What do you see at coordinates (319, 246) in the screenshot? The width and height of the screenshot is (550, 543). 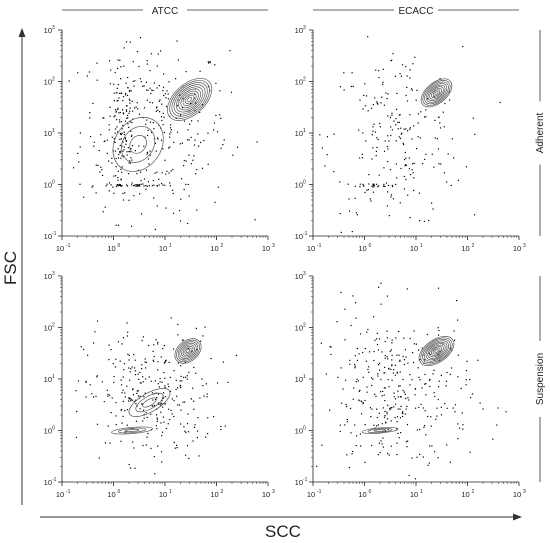 I see `x-tick-exponent: -1` at bounding box center [319, 246].